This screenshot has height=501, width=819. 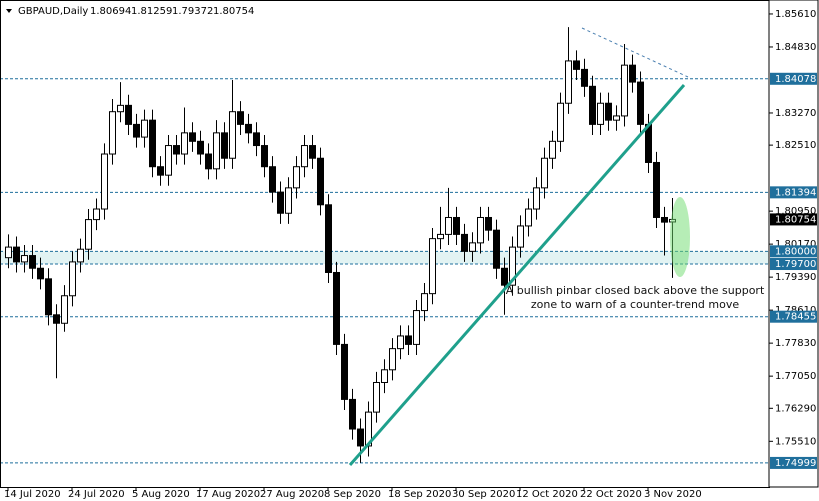 I want to click on y-tick-label: 1.83270, so click(x=795, y=113).